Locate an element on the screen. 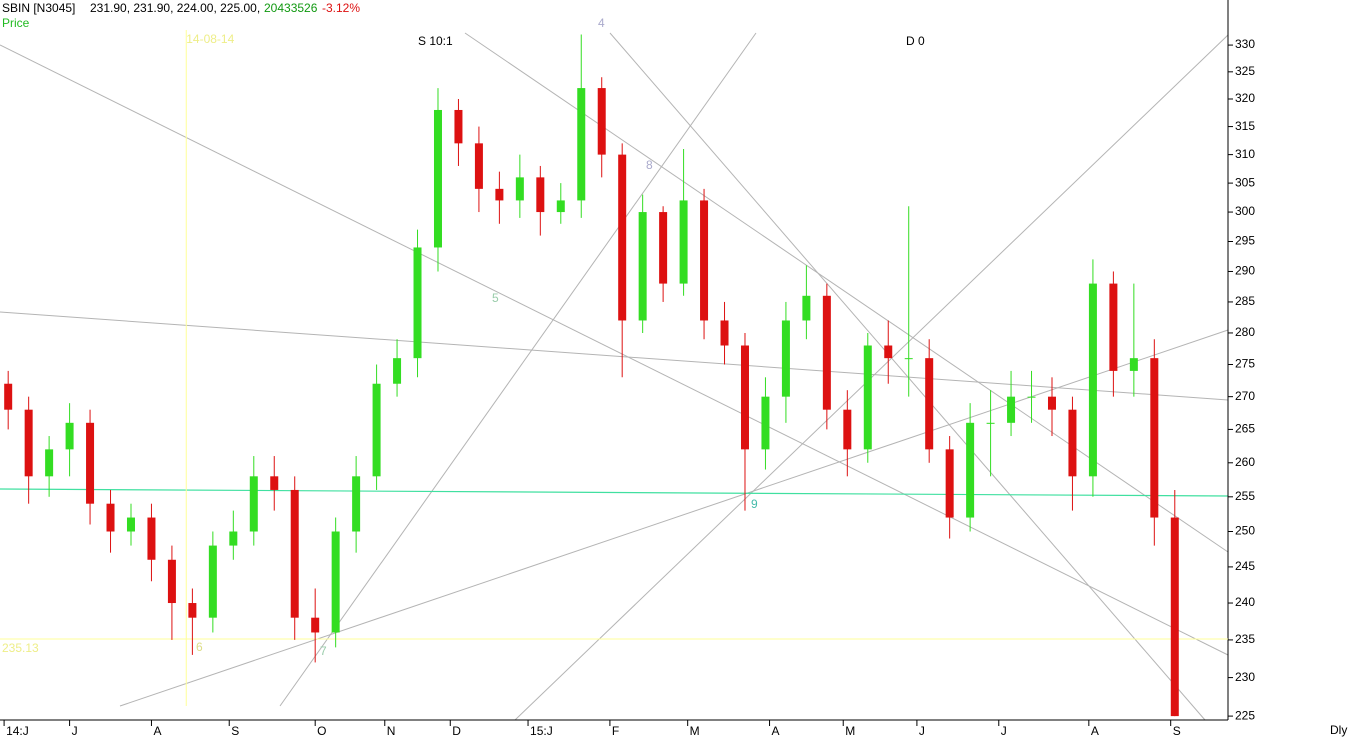 The image size is (1352, 741). y-tick-label: 275 is located at coordinates (1245, 364).